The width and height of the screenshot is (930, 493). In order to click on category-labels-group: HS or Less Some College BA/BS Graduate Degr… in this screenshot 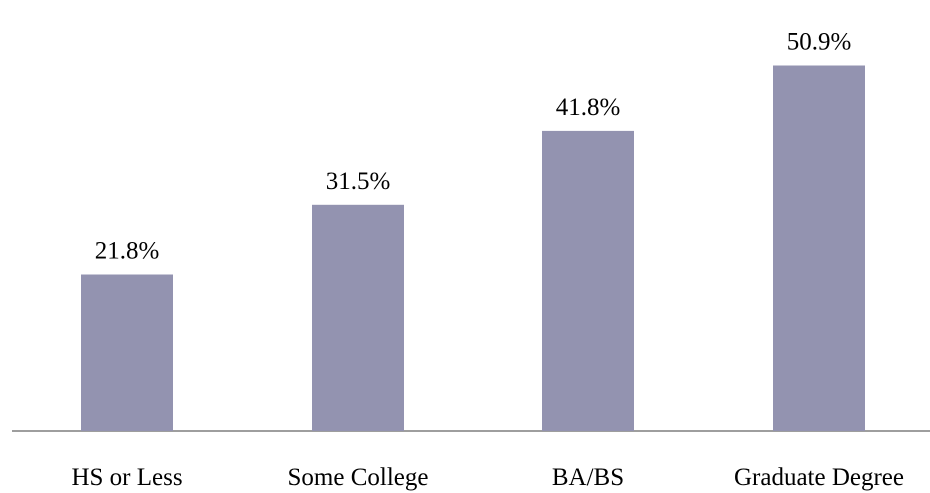, I will do `click(487, 477)`.